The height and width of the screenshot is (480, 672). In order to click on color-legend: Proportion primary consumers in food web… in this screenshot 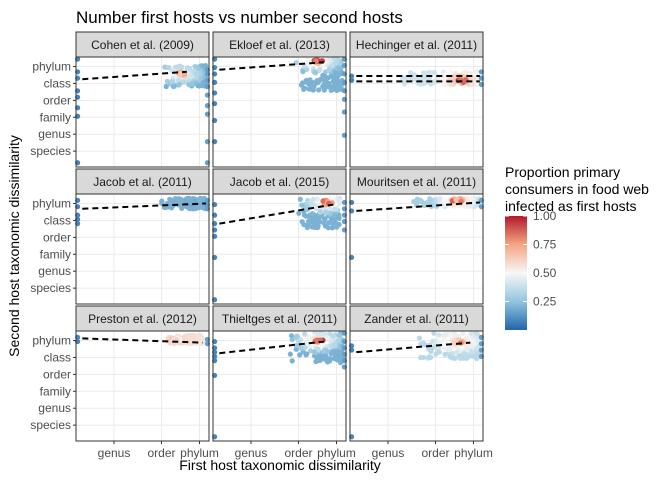, I will do `click(577, 247)`.